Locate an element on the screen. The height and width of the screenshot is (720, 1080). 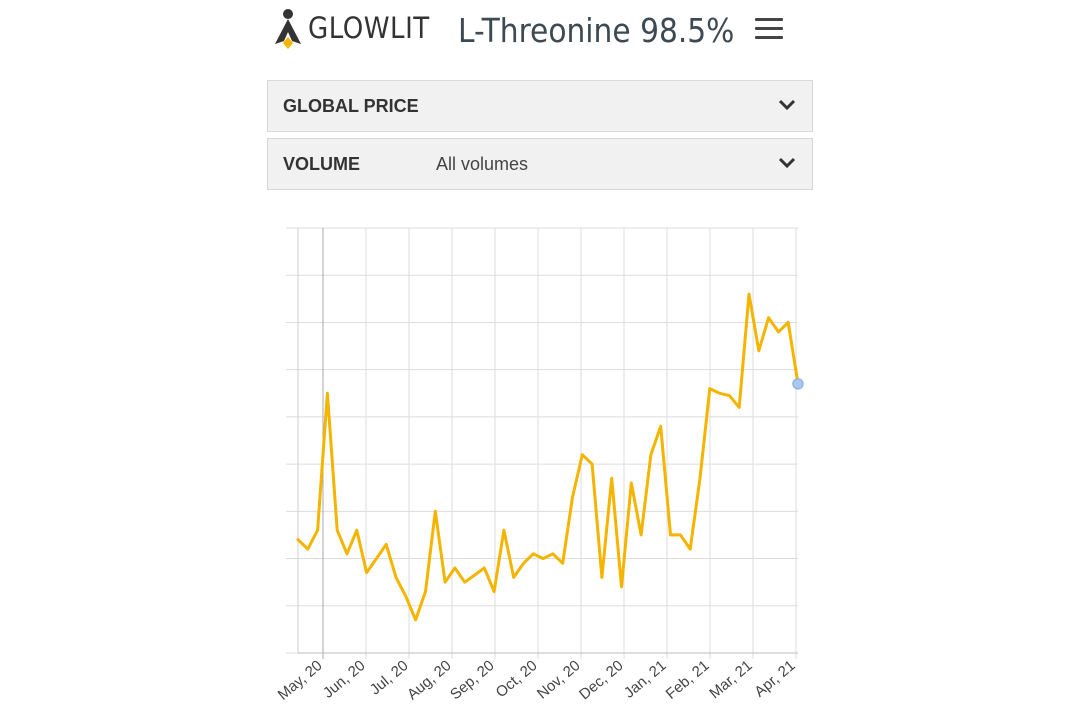
x-tick-label: Jan, 21 is located at coordinates (645, 679).